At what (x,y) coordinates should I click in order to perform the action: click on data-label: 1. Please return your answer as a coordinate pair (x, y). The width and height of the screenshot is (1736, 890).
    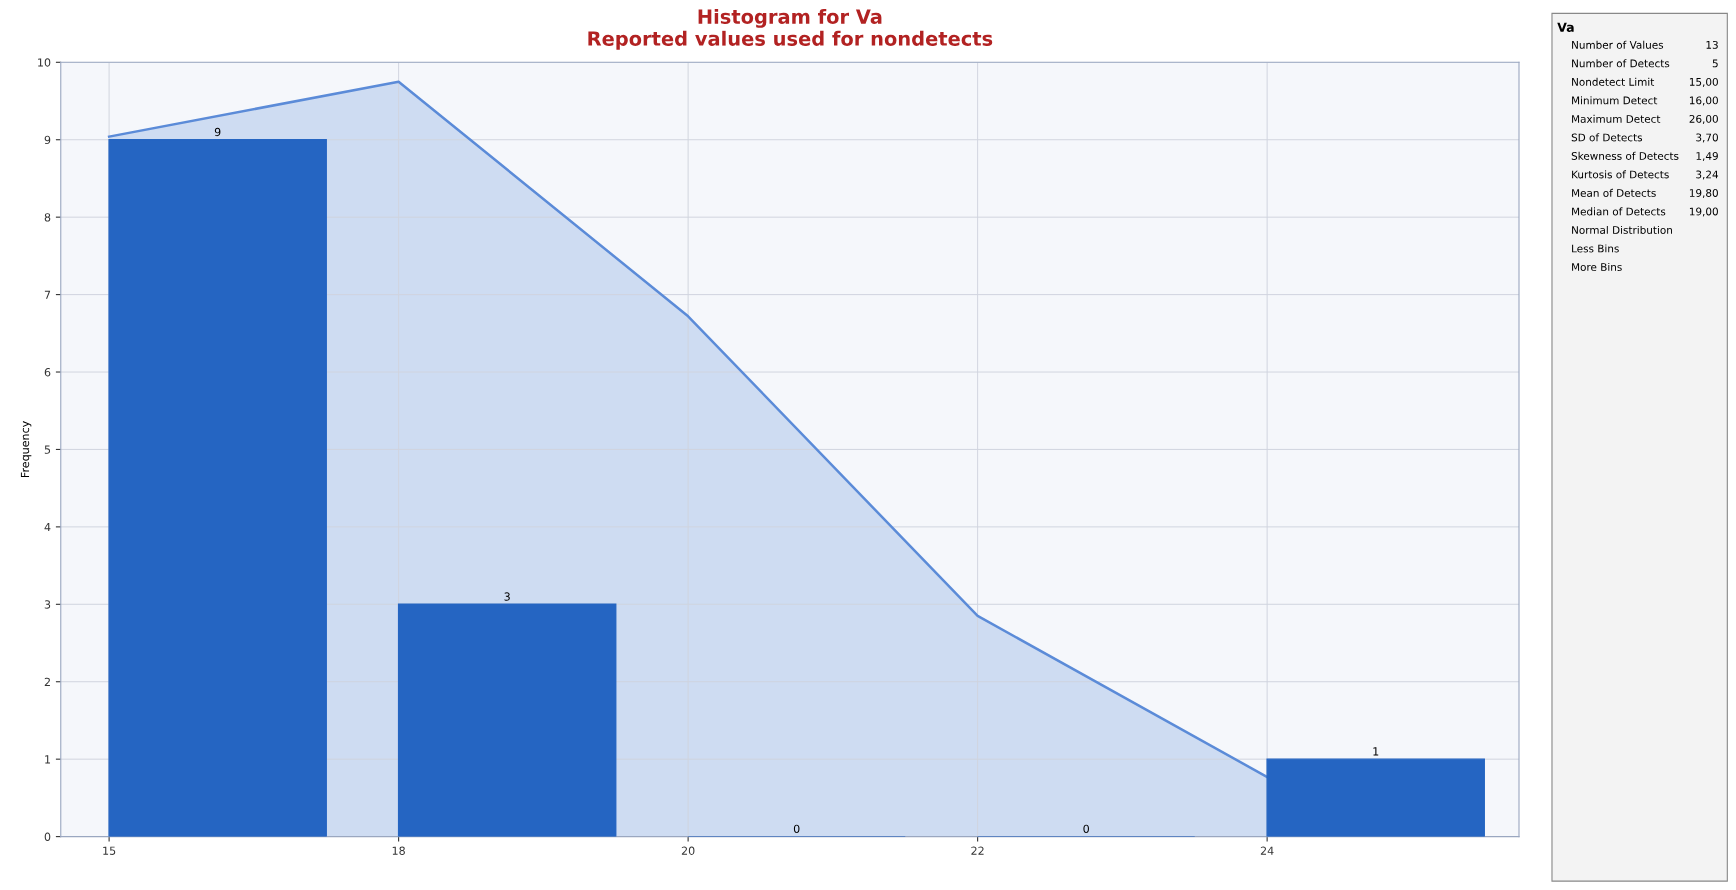
    Looking at the image, I should click on (1376, 751).